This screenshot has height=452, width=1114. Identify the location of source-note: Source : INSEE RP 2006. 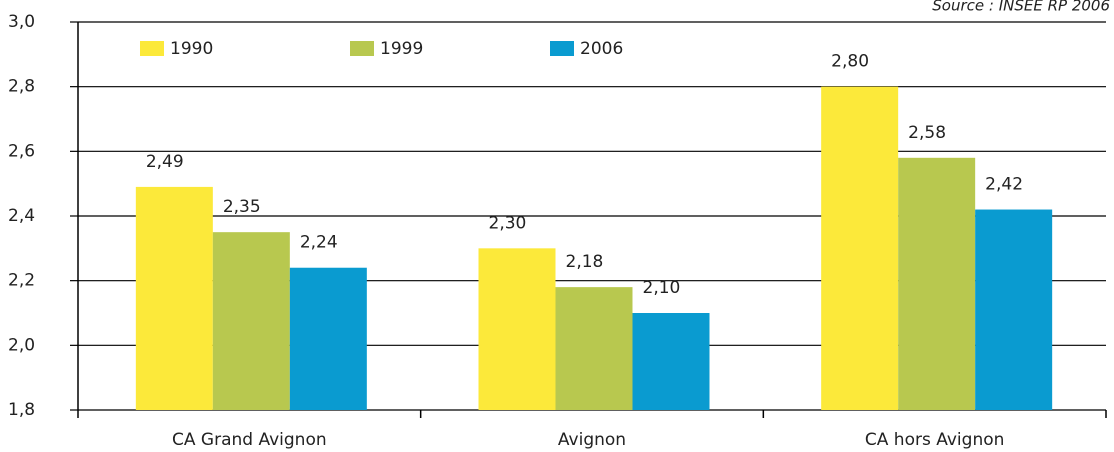
(1021, 7).